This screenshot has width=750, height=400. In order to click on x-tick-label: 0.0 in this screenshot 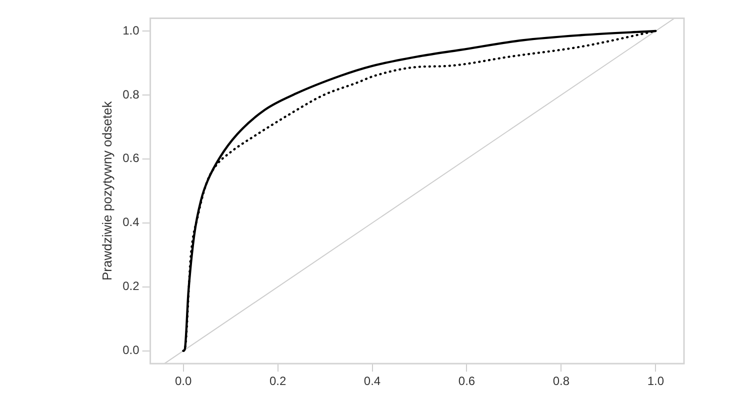, I will do `click(183, 381)`.